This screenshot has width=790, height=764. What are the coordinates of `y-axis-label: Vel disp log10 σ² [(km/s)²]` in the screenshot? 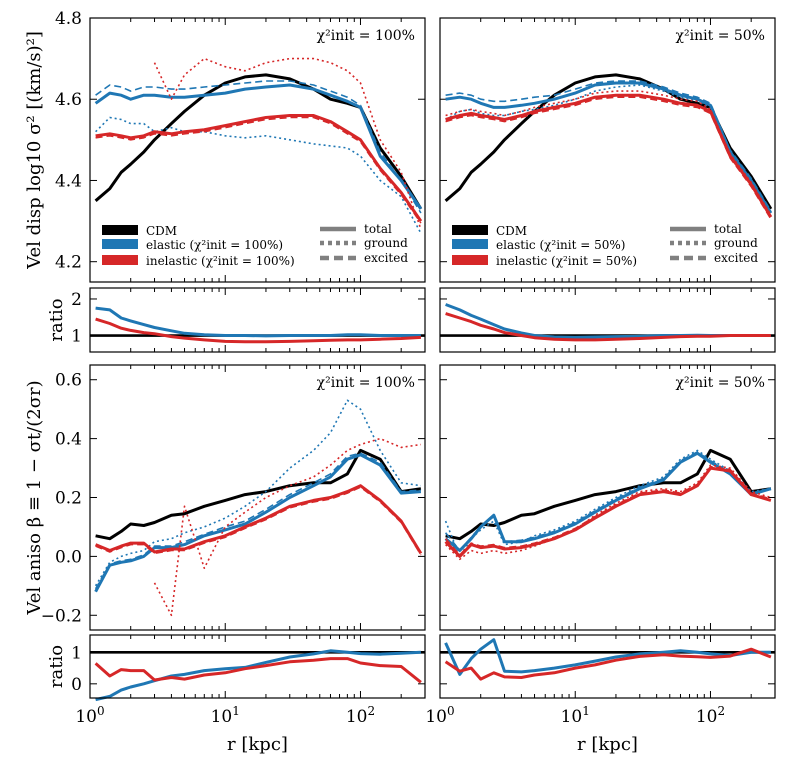 It's located at (34, 150).